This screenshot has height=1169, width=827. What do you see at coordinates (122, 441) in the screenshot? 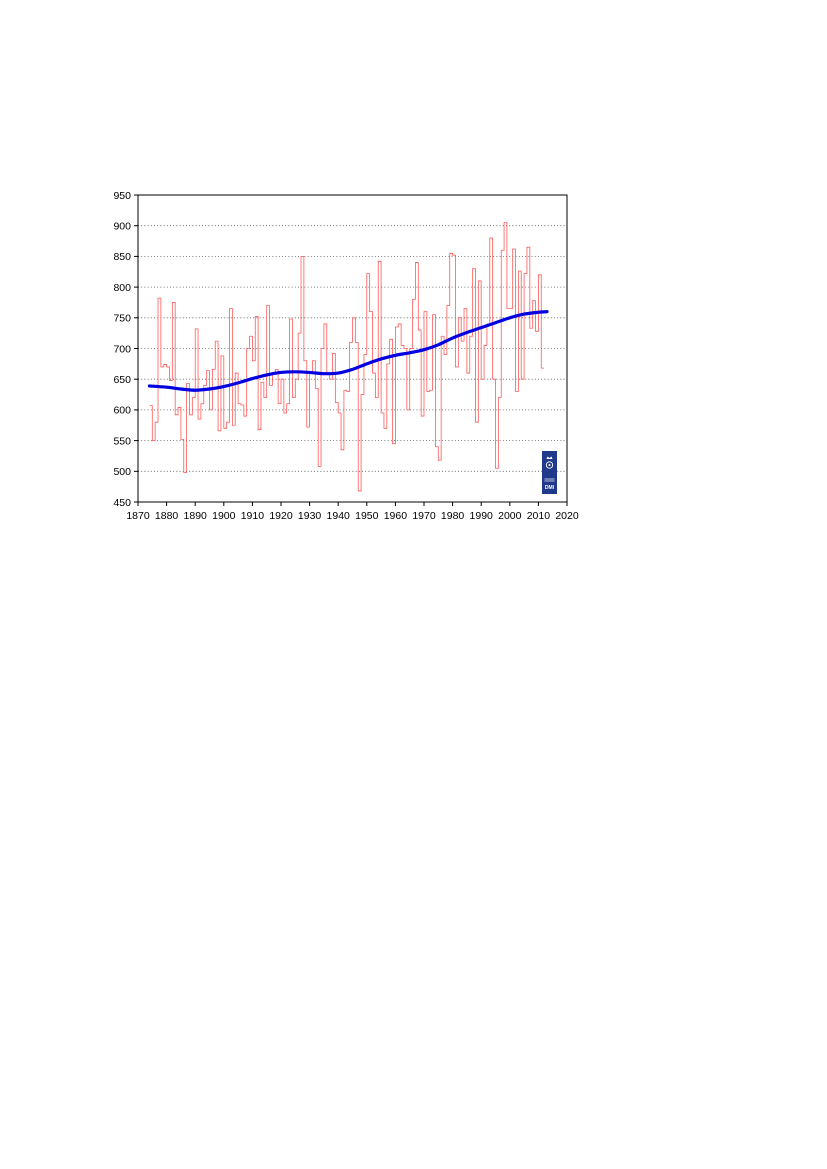
I see `y-tick-label: 550` at bounding box center [122, 441].